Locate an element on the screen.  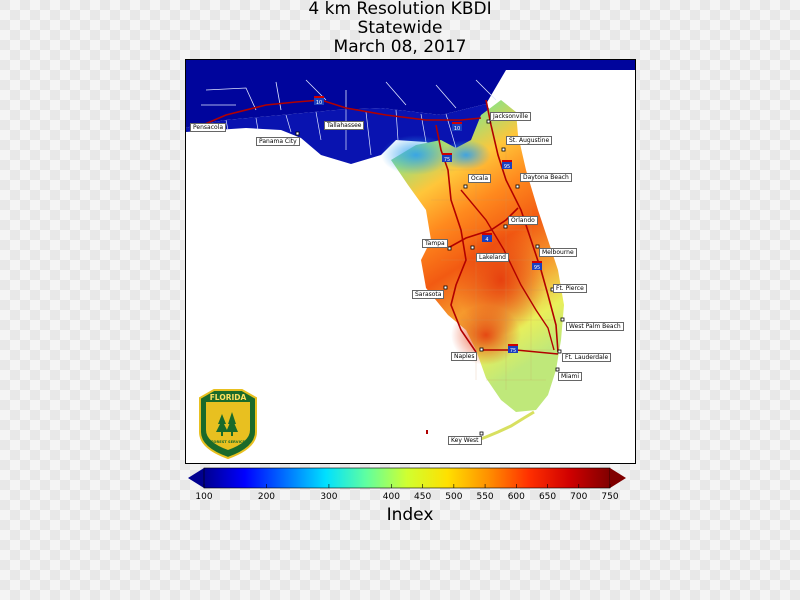
florida-keys is located at coordinates (506, 426).